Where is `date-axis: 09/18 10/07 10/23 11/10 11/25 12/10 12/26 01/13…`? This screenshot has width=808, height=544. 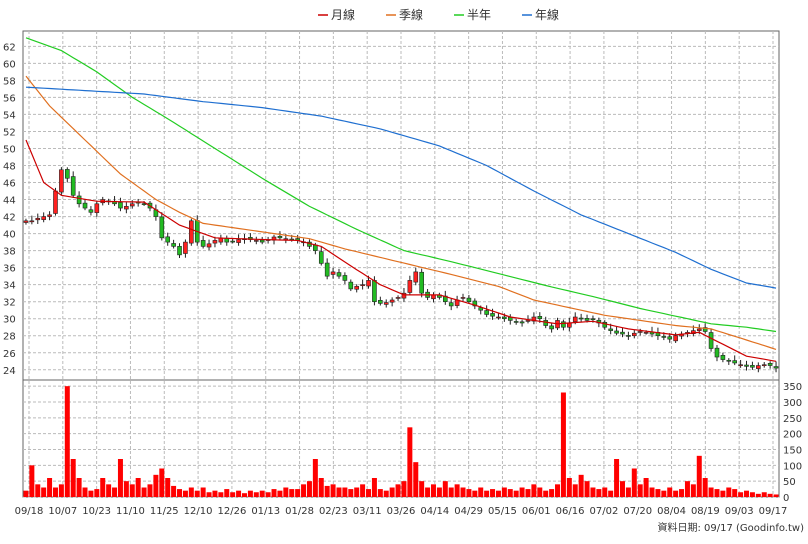 date-axis: 09/18 10/07 10/23 11/10 11/25 12/10 12/26 01/13… is located at coordinates (401, 511).